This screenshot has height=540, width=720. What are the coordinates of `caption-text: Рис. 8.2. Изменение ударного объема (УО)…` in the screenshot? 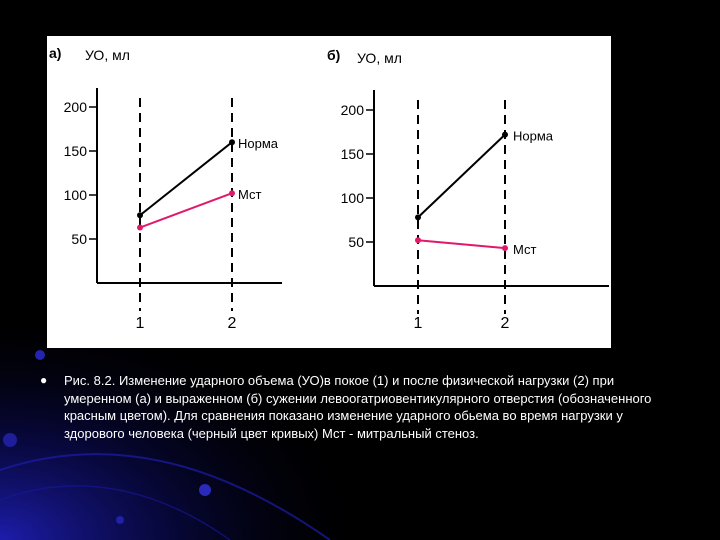 It's located at (358, 407).